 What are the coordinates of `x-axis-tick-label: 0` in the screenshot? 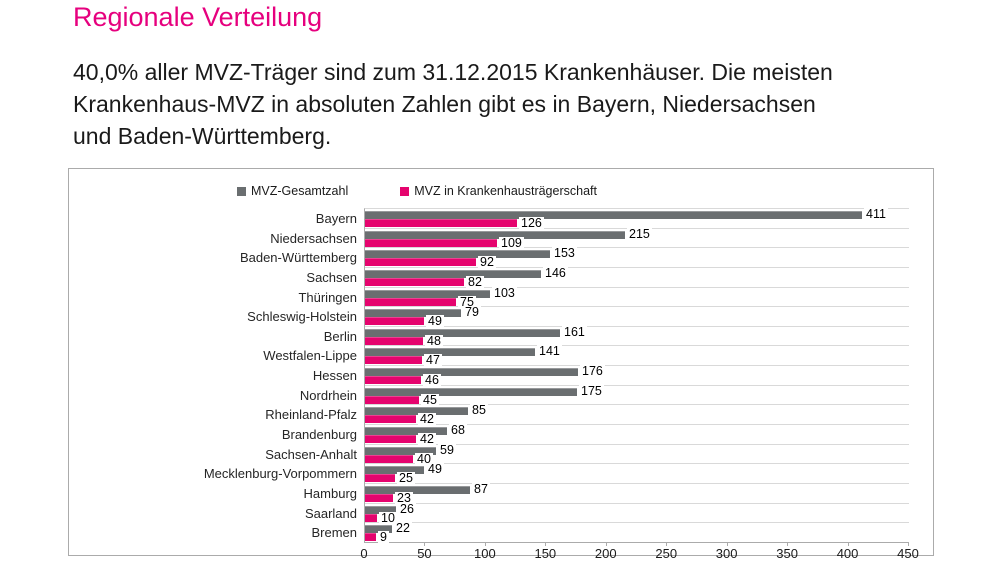 It's located at (364, 553).